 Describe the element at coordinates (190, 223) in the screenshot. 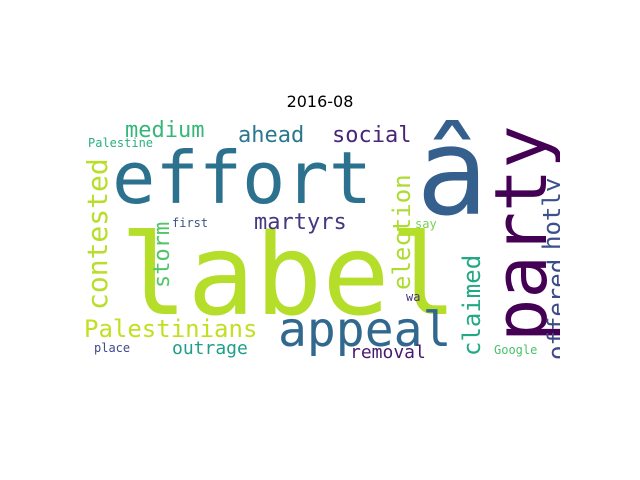

I see `word-first: first` at that location.